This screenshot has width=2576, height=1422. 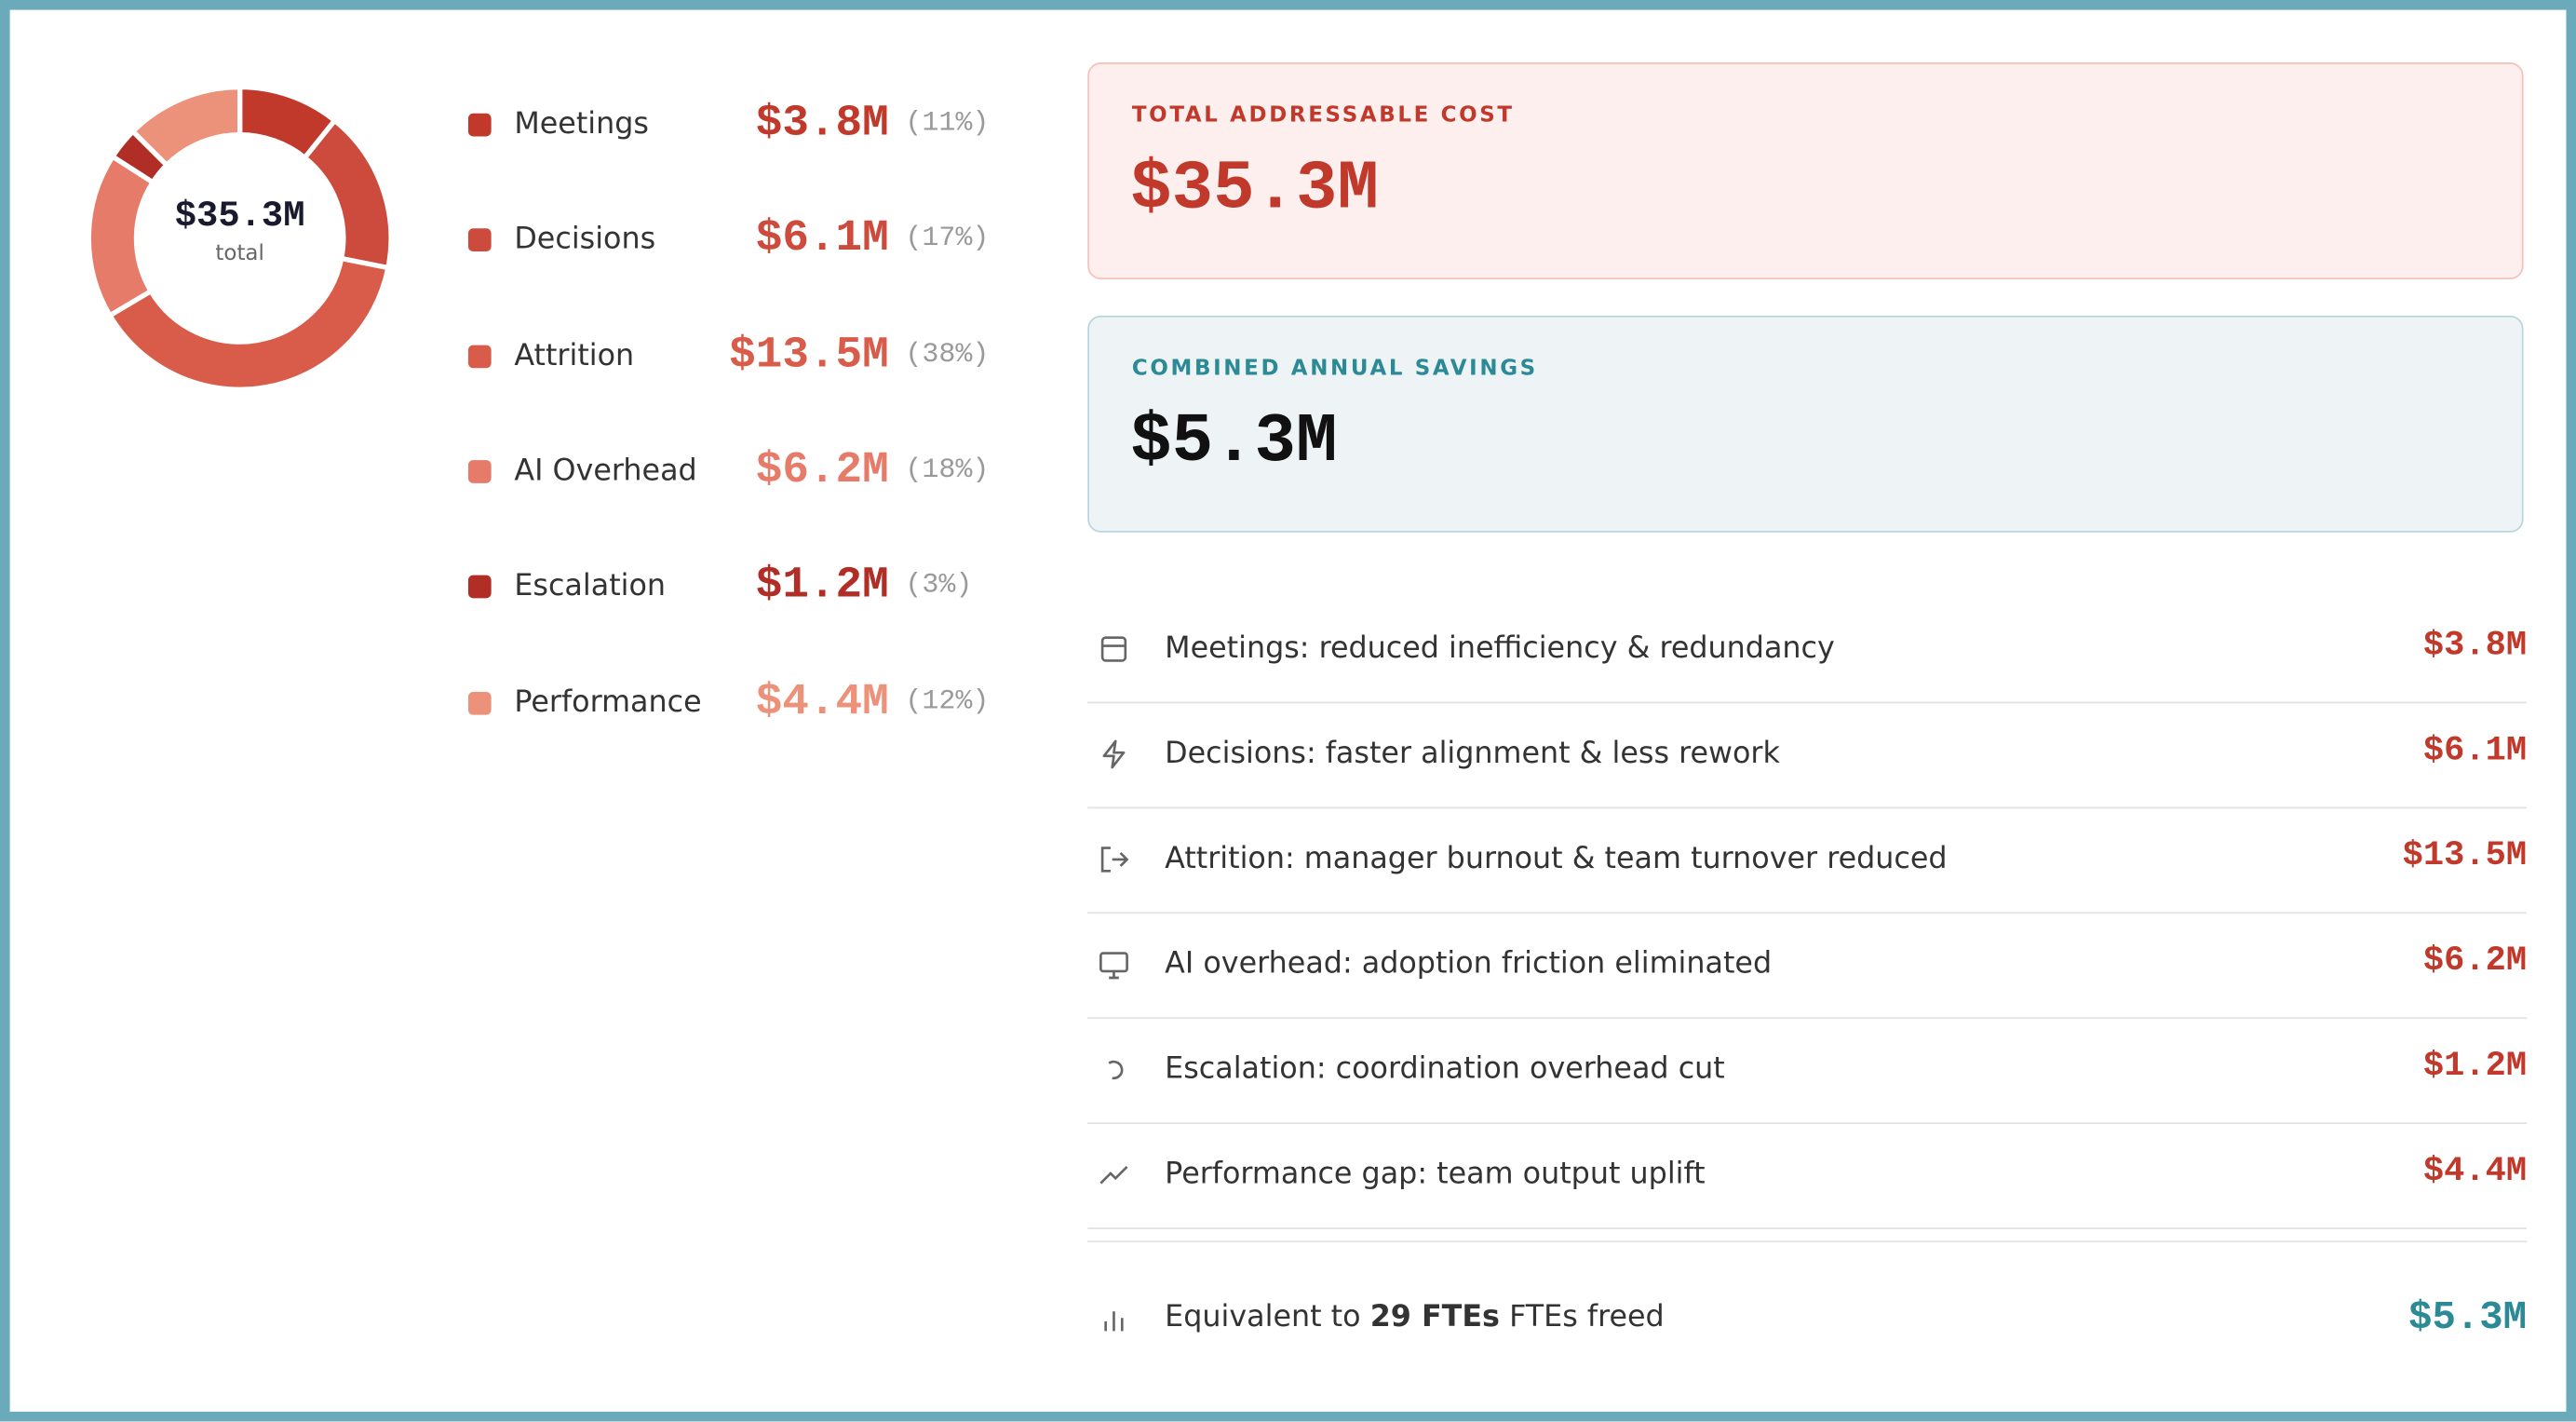 What do you see at coordinates (1323, 116) in the screenshot?
I see `card-label: TOTAL ADDRESSABLE COST` at bounding box center [1323, 116].